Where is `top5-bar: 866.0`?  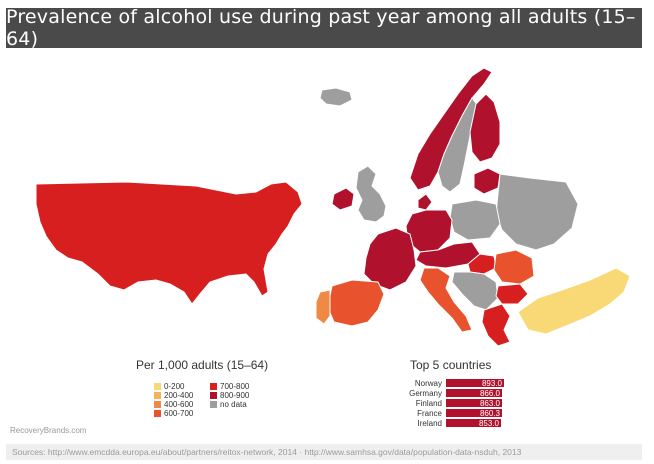 top5-bar: 866.0 is located at coordinates (474, 393).